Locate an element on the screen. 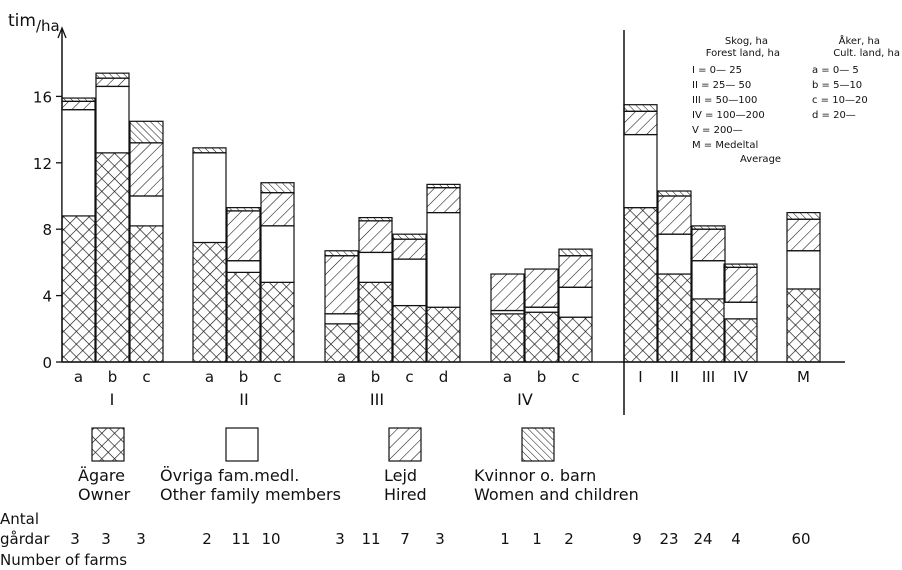  legend-cult-title-en: Cult. land, ha is located at coordinates (866, 53).